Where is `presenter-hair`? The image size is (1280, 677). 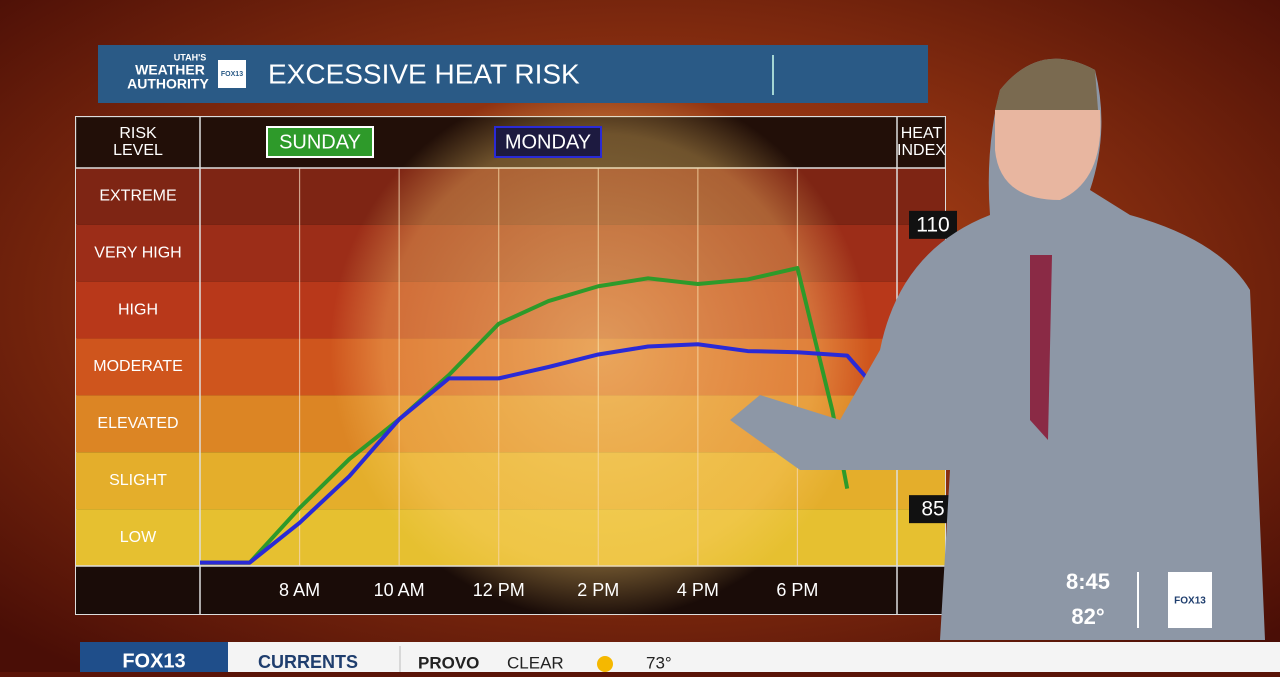
presenter-hair is located at coordinates (1046, 84).